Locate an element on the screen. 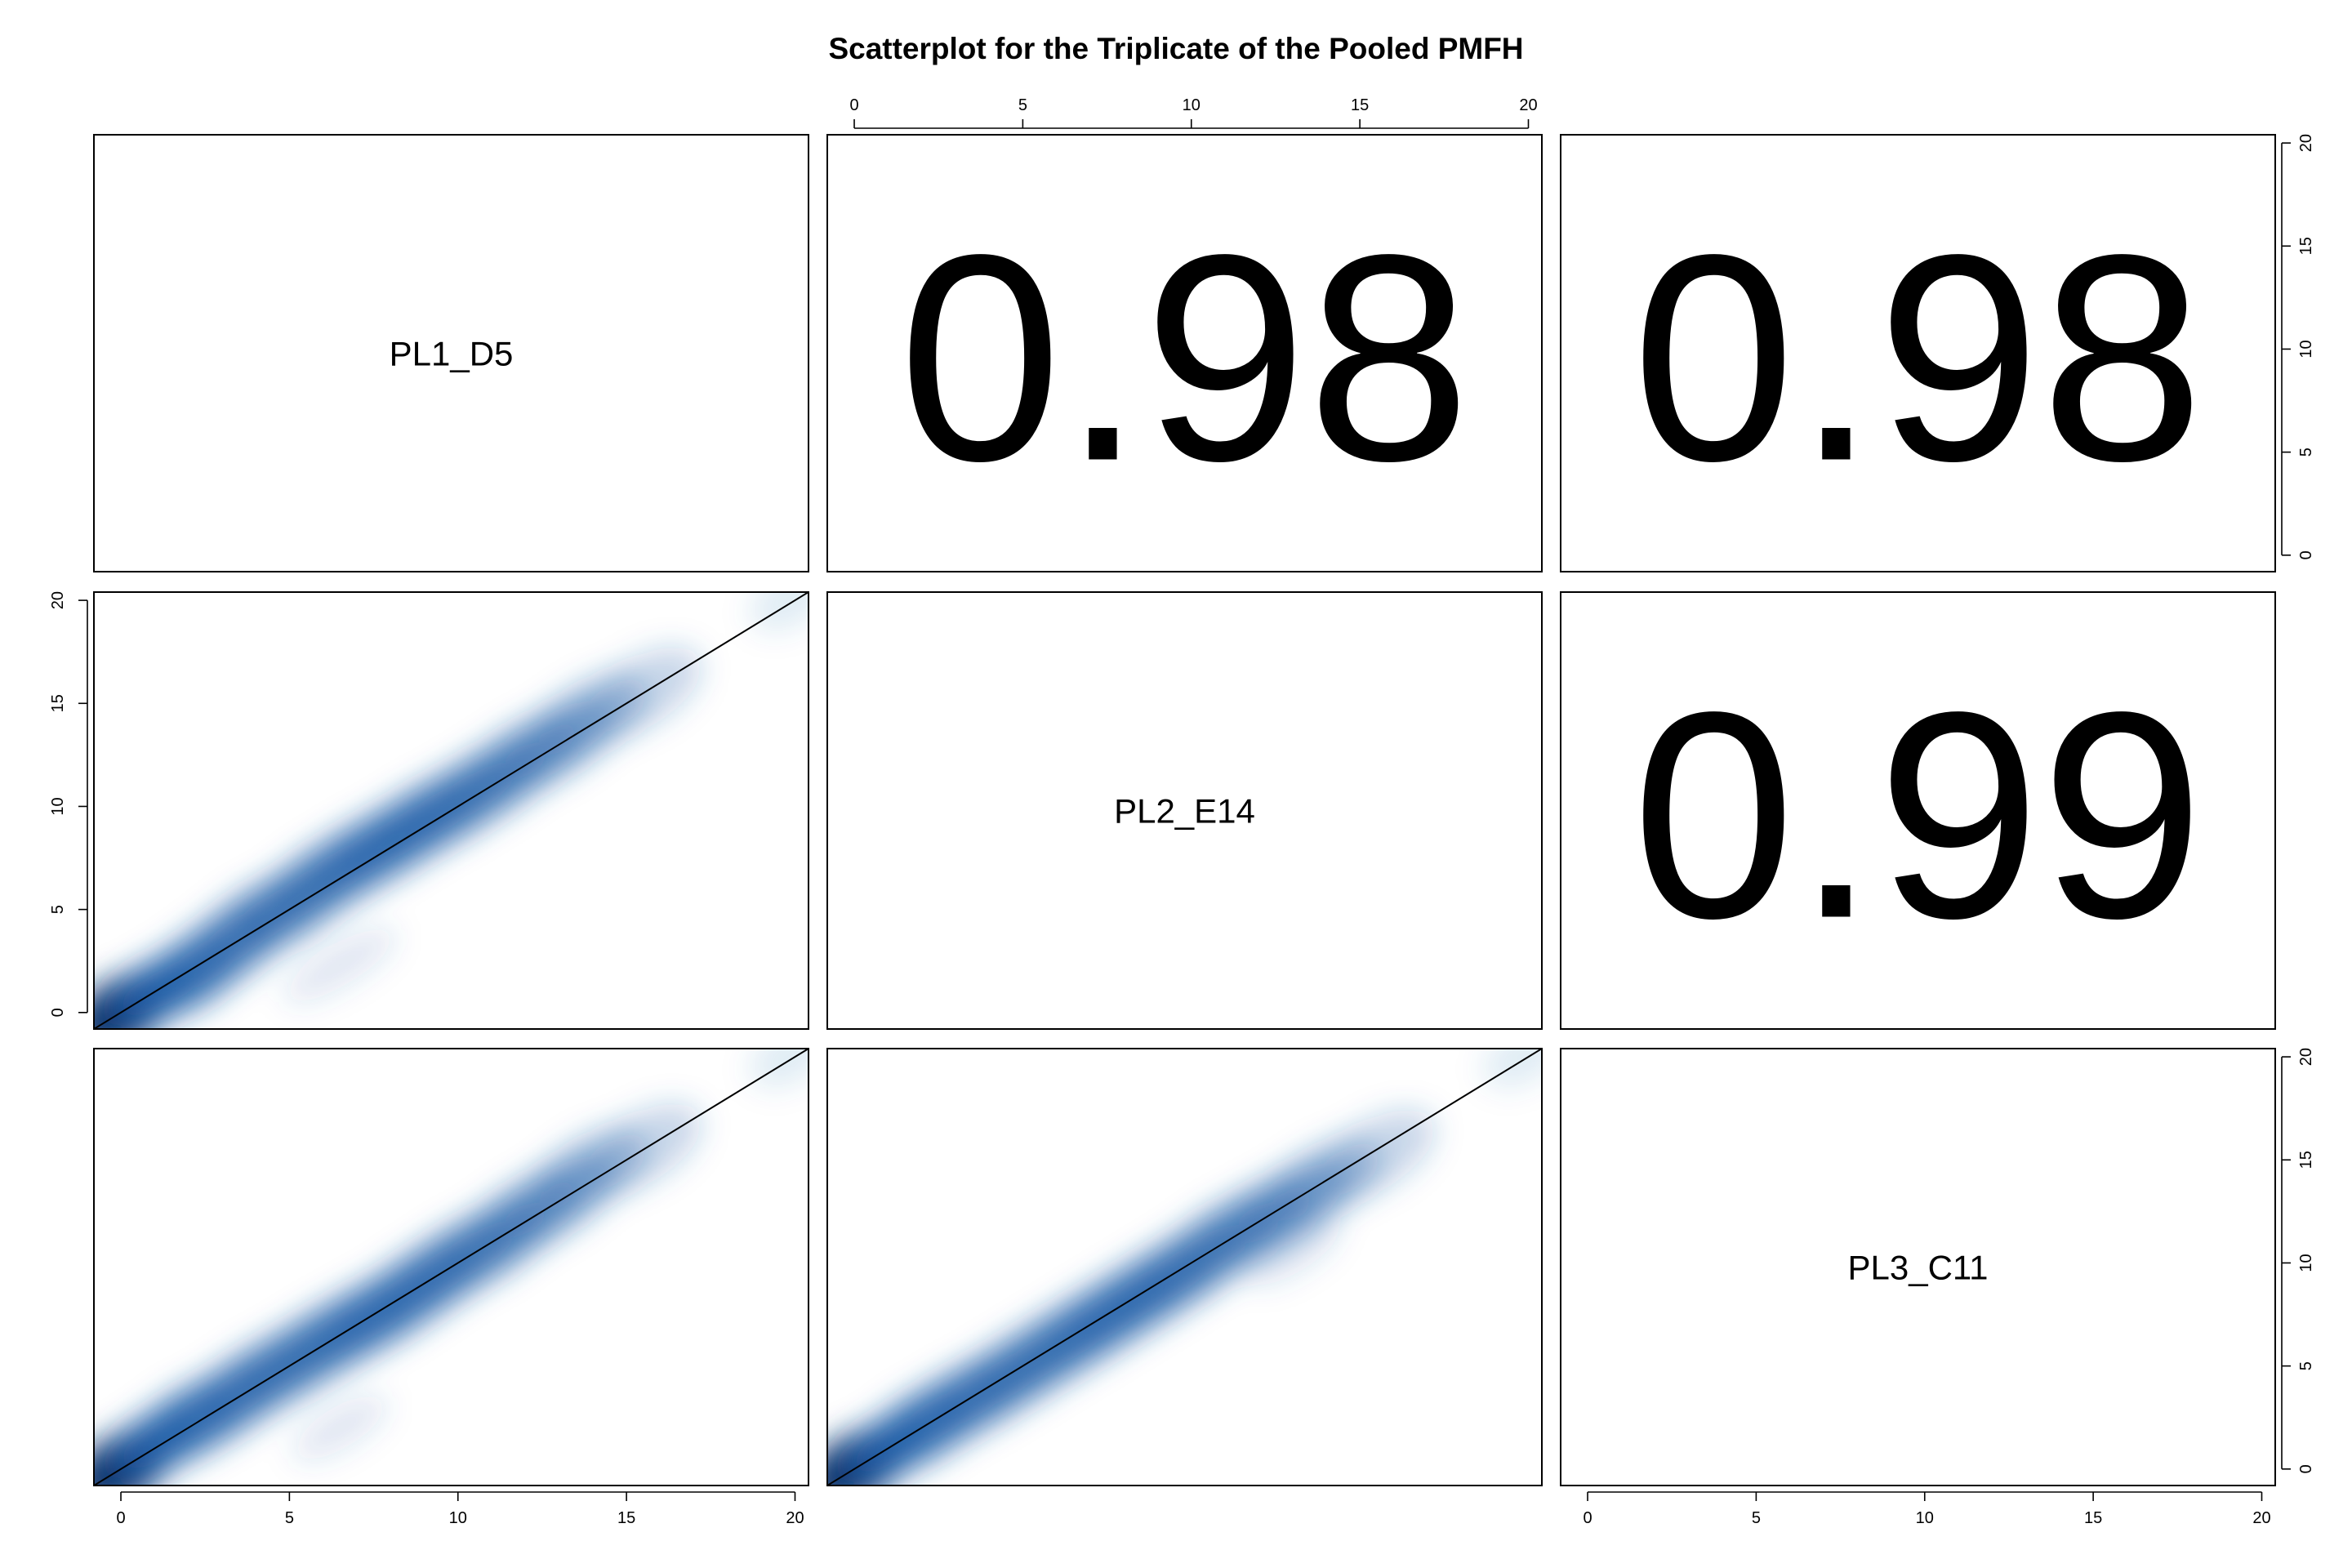  bottom-axis-c0: 0 5 10 15 20 is located at coordinates (460, 1509).